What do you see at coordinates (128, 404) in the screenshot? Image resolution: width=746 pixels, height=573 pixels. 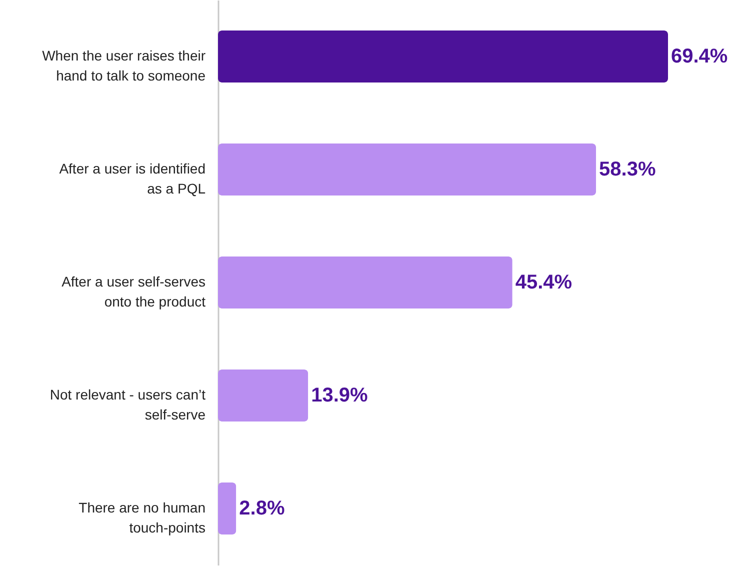 I see `y-tick-label: Not relevant - users can’t self-serve` at bounding box center [128, 404].